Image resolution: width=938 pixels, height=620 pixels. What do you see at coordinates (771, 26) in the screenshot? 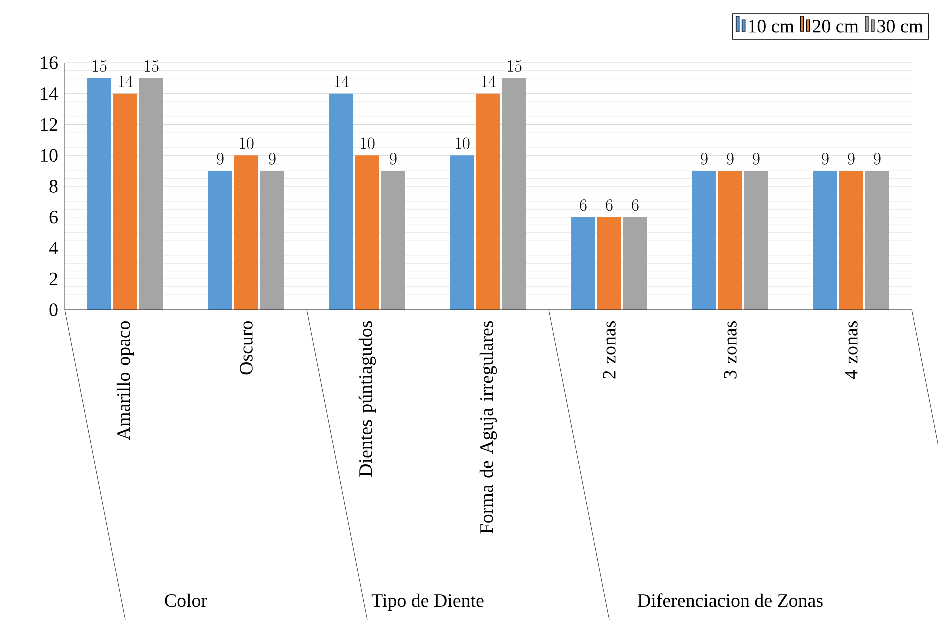
I see `legend-label: 10 cm` at bounding box center [771, 26].